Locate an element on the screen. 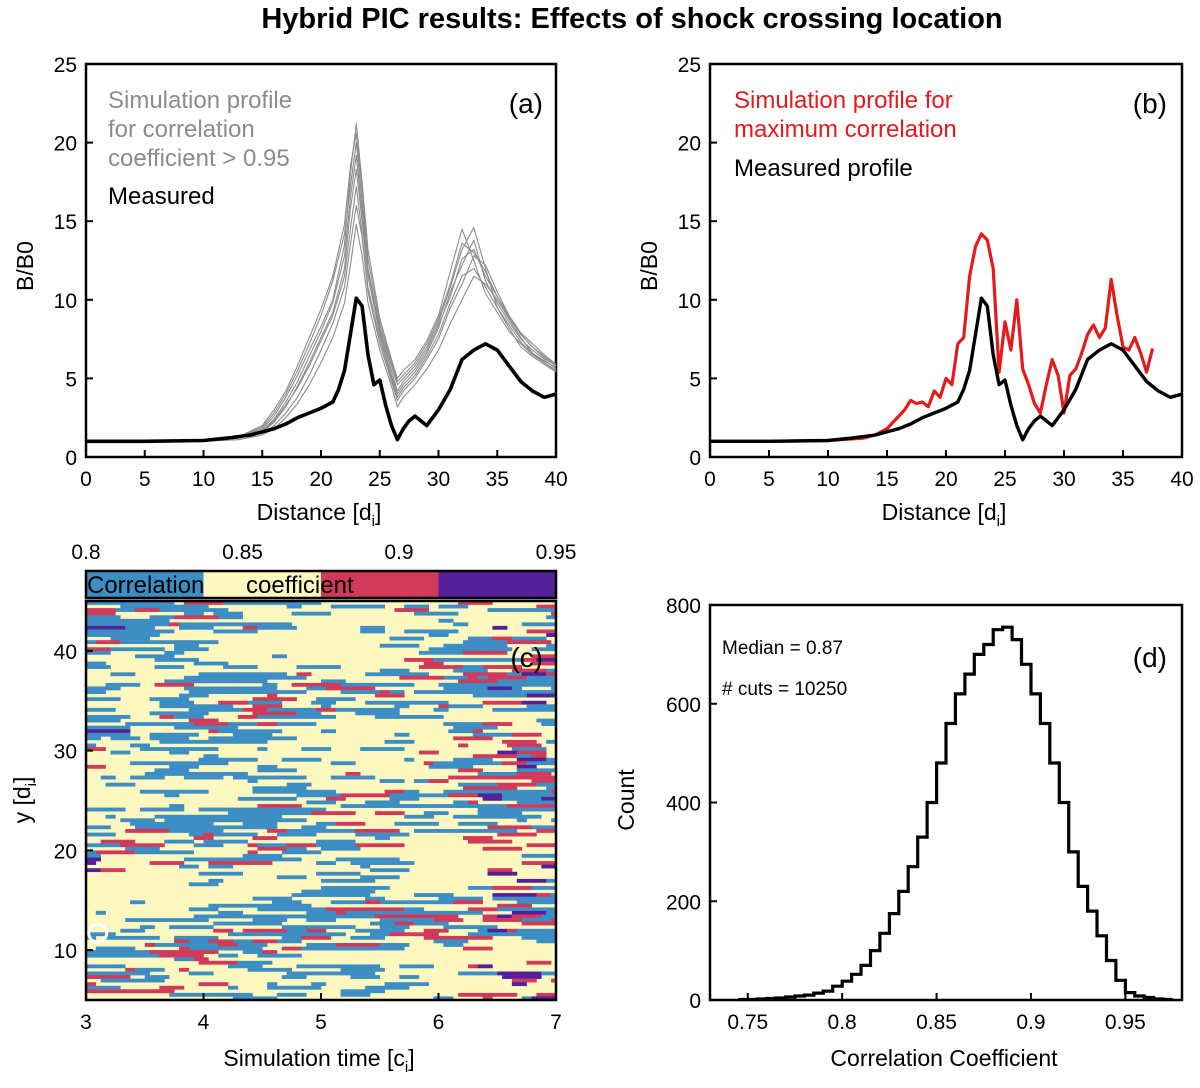  panel-a-ylabel: B/B0 is located at coordinates (25, 266).